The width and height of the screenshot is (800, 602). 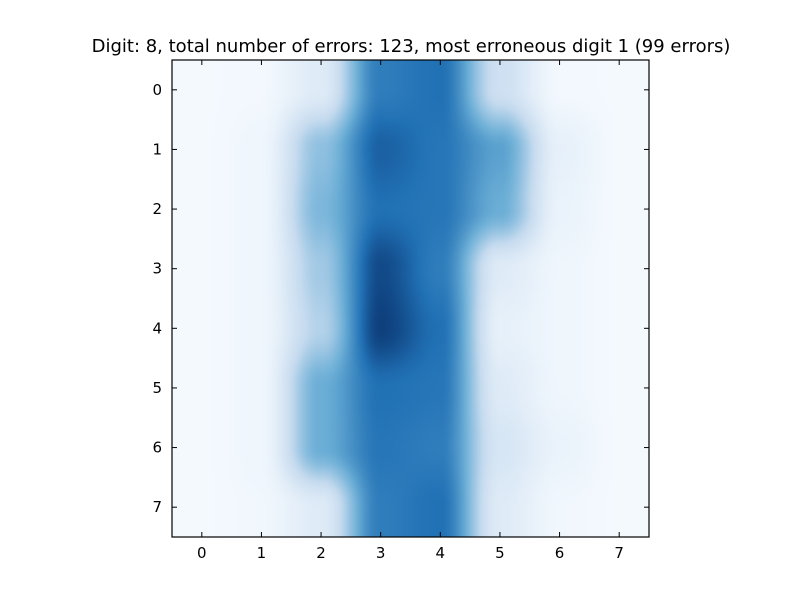 I want to click on y-tick-label: 5, so click(x=157, y=388).